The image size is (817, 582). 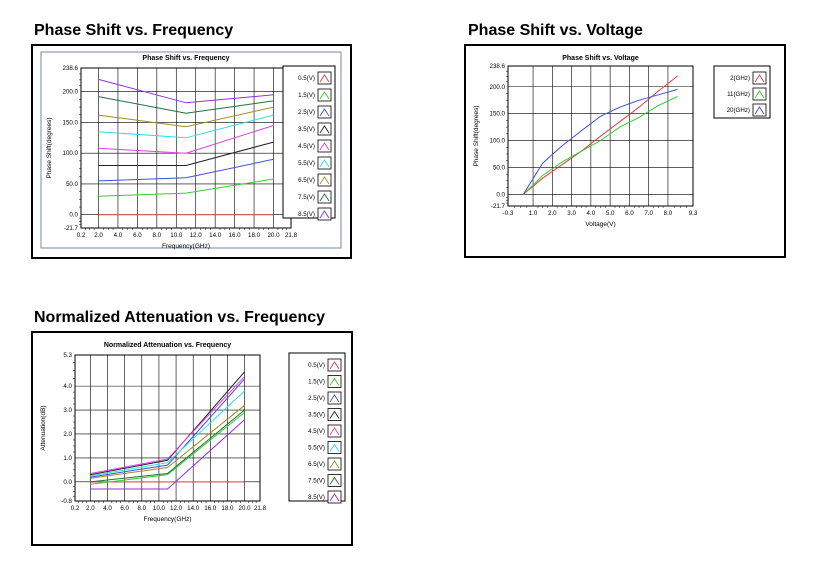 What do you see at coordinates (693, 213) in the screenshot?
I see `x-tick-label: 9.3` at bounding box center [693, 213].